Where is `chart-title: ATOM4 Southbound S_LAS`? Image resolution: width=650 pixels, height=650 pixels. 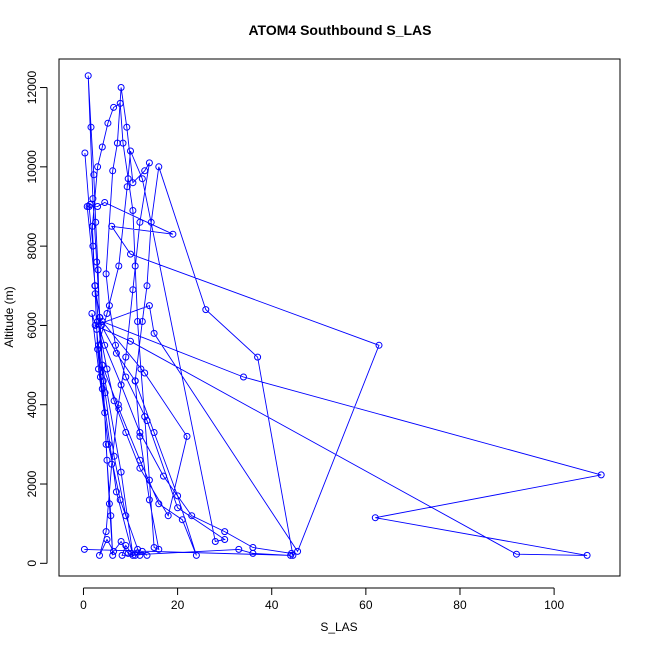 chart-title: ATOM4 Southbound S_LAS is located at coordinates (339, 30).